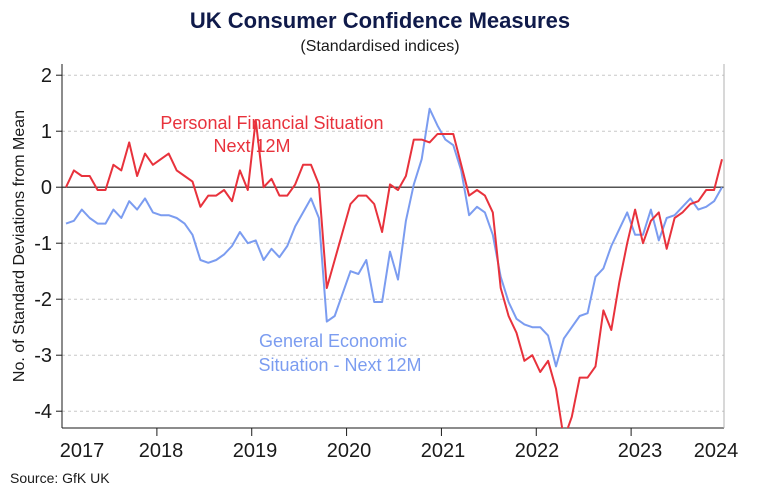 This screenshot has width=760, height=500. What do you see at coordinates (43, 412) in the screenshot?
I see `y-tick-label: -4` at bounding box center [43, 412].